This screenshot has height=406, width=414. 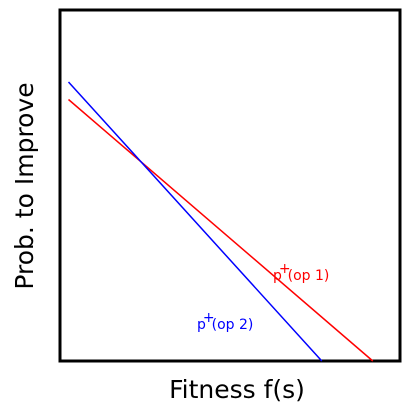 What do you see at coordinates (237, 389) in the screenshot?
I see `x-axis-label: Fitness f(s)` at bounding box center [237, 389].